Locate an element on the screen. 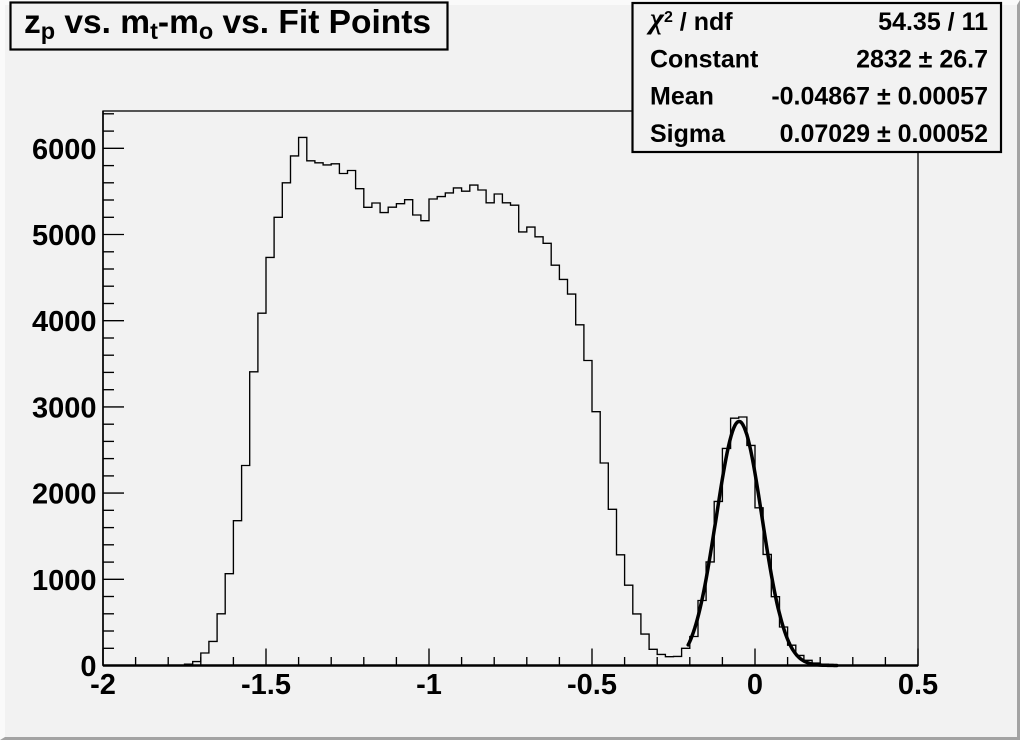 The width and height of the screenshot is (1020, 740). svg-text: 3000 is located at coordinates (64, 408).